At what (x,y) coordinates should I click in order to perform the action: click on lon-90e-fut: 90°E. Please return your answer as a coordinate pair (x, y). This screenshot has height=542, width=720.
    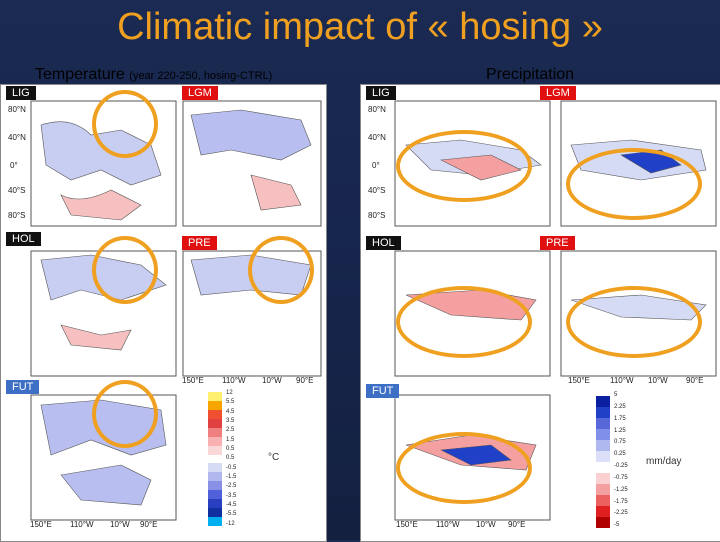
    Looking at the image, I should click on (149, 524).